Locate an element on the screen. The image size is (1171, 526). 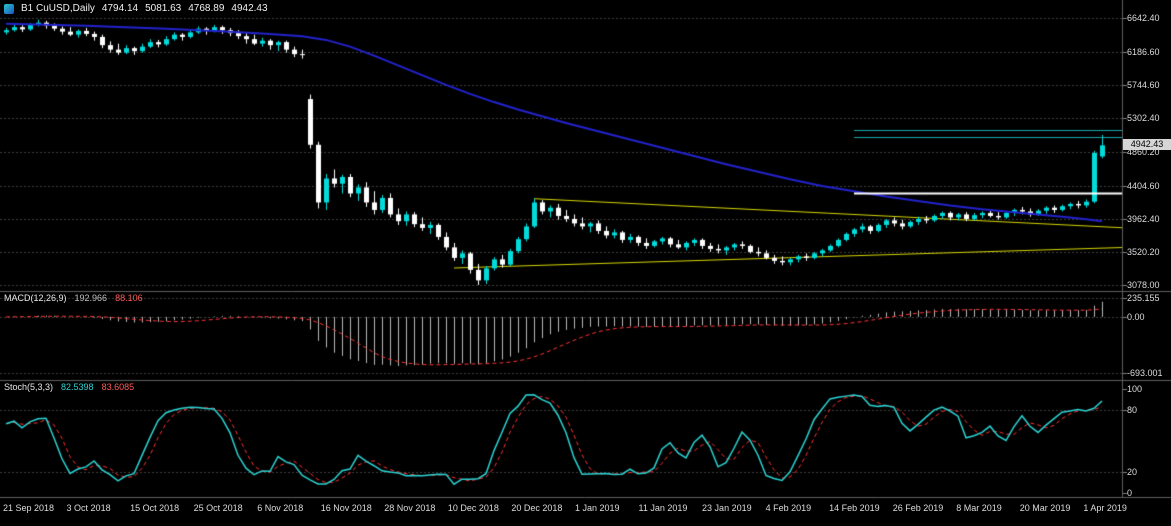
time-axis-label: 26 Feb 2019 is located at coordinates (918, 508).